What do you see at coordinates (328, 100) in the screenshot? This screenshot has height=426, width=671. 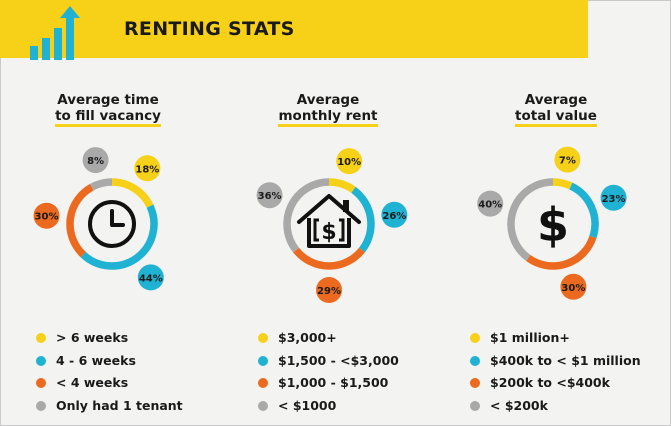 I see `chart-2-title-line-1: Average` at bounding box center [328, 100].